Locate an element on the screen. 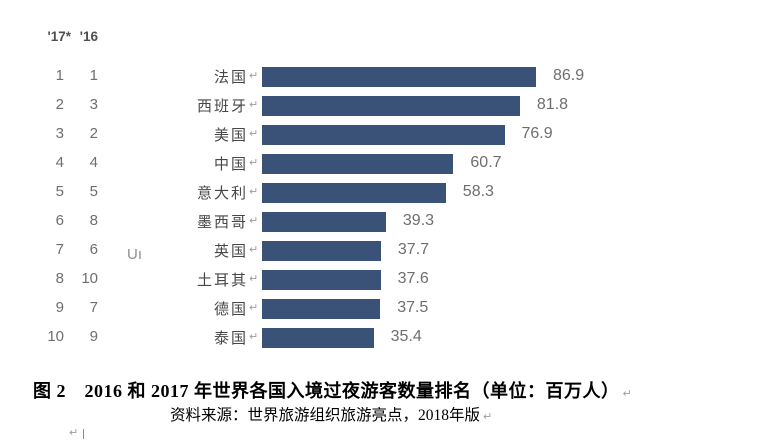  rank-2016-cell: 5 is located at coordinates (93, 192).